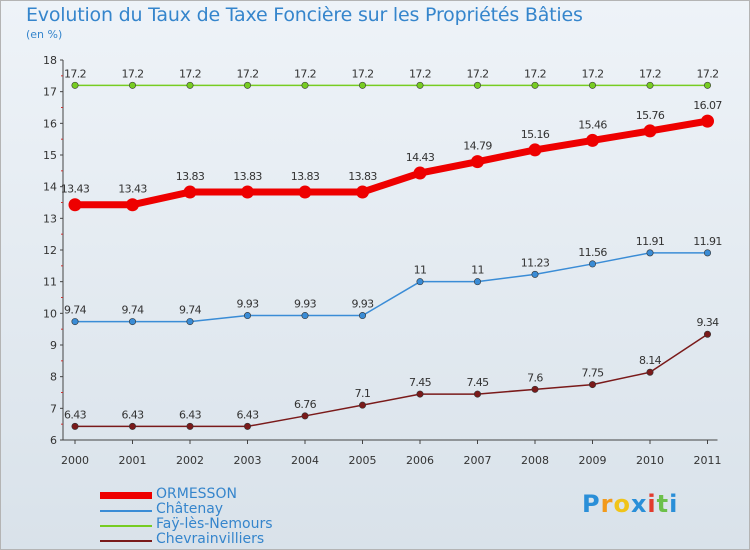 The height and width of the screenshot is (550, 750). I want to click on y-tick-label: 8, so click(53, 377).